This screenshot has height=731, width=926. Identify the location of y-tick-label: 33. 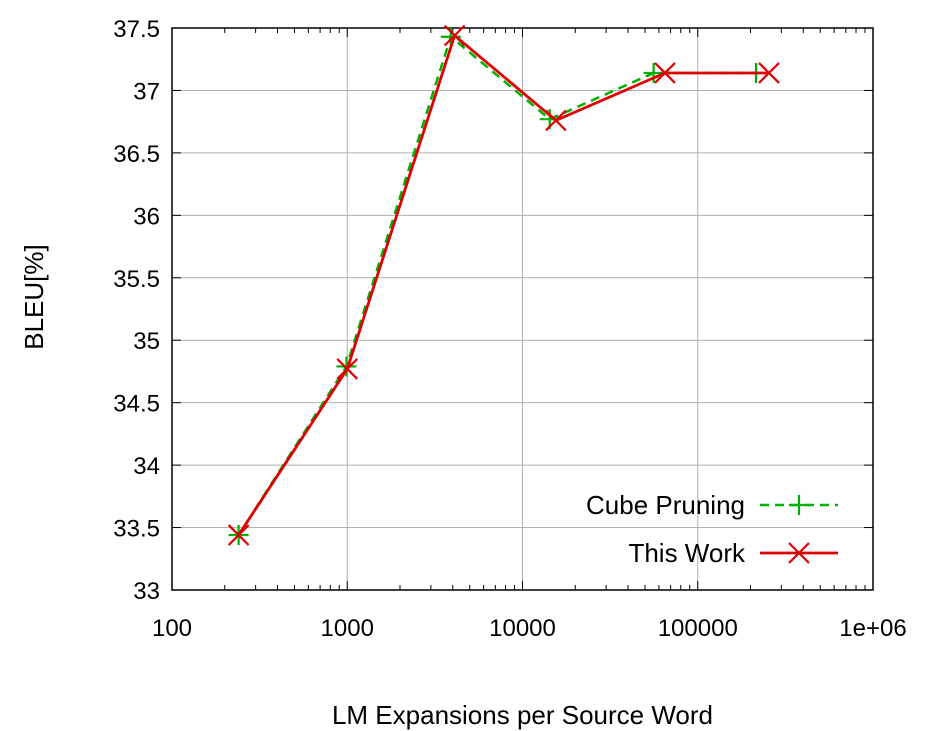
(146, 591).